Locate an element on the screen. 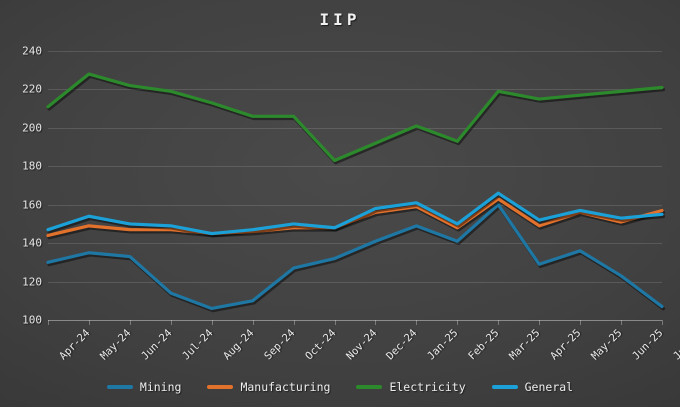  legend-item-mining: Mining is located at coordinates (144, 387).